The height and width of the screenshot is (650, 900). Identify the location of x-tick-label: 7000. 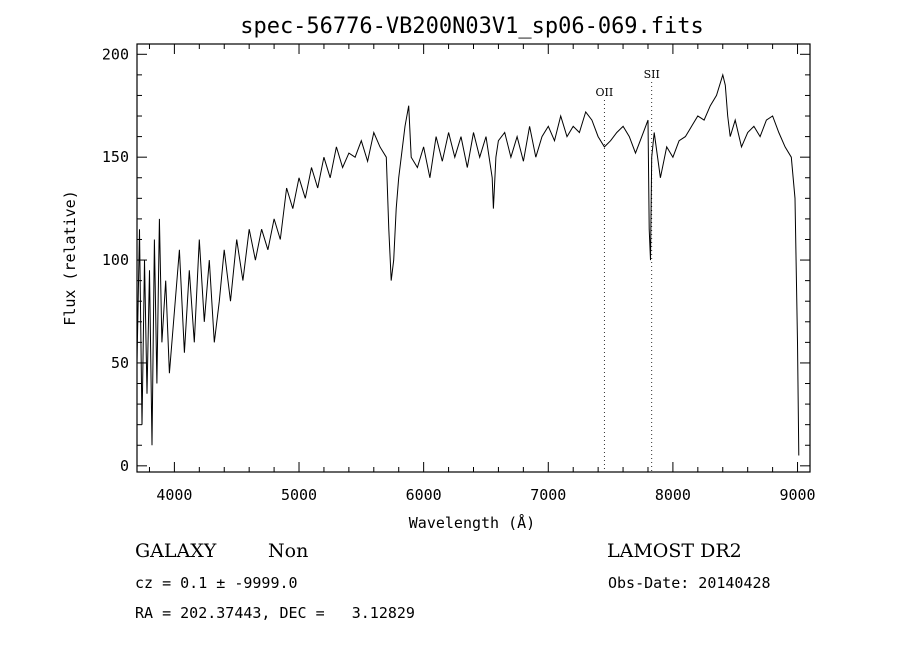
(548, 495).